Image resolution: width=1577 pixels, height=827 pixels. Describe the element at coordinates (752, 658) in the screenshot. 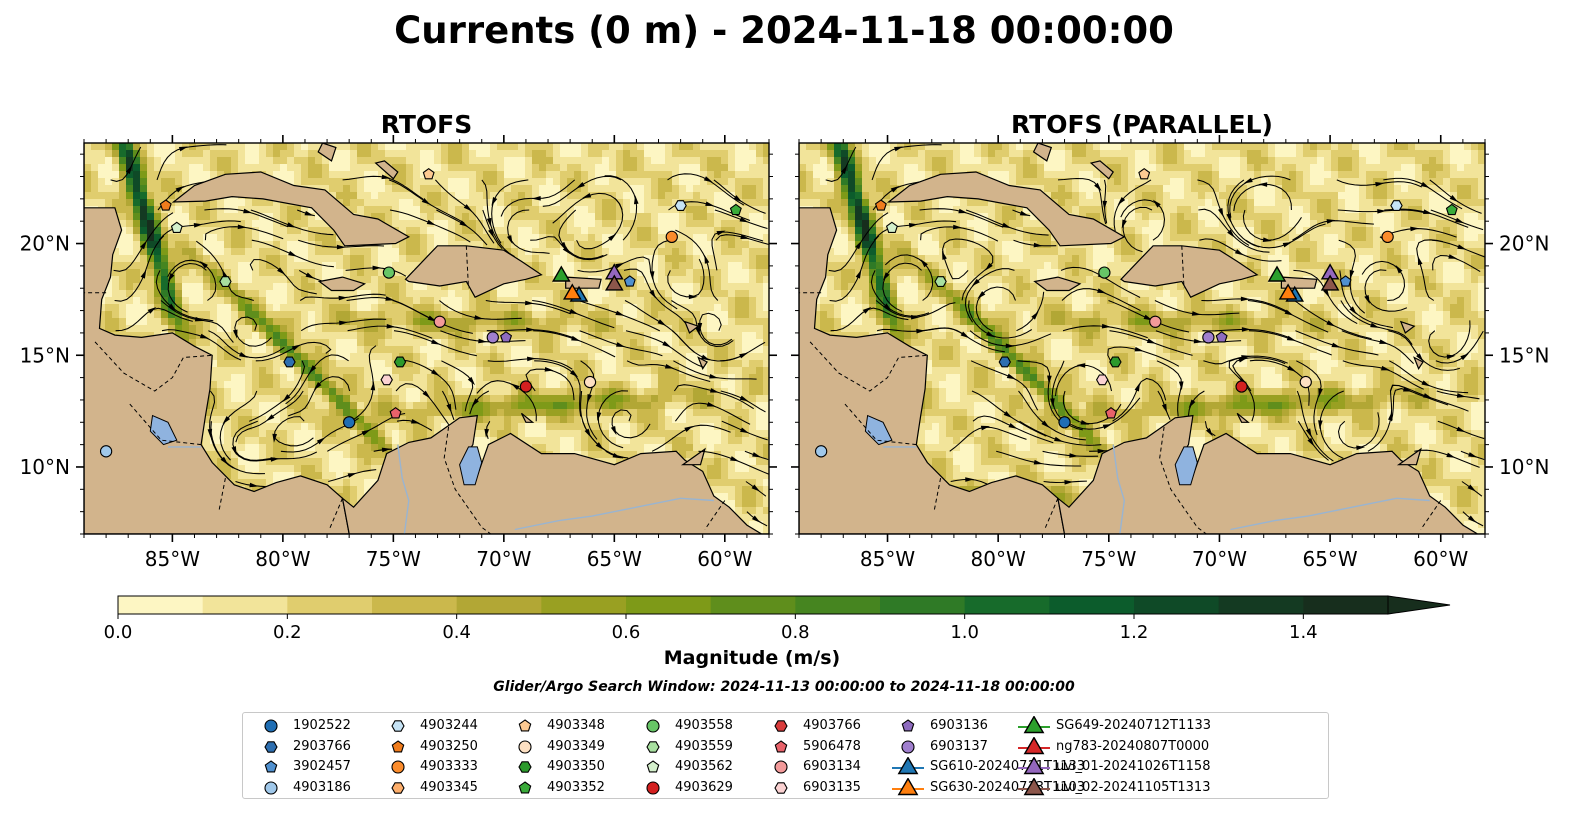

I see `colorbar-label: Magnitude (m/s)` at that location.